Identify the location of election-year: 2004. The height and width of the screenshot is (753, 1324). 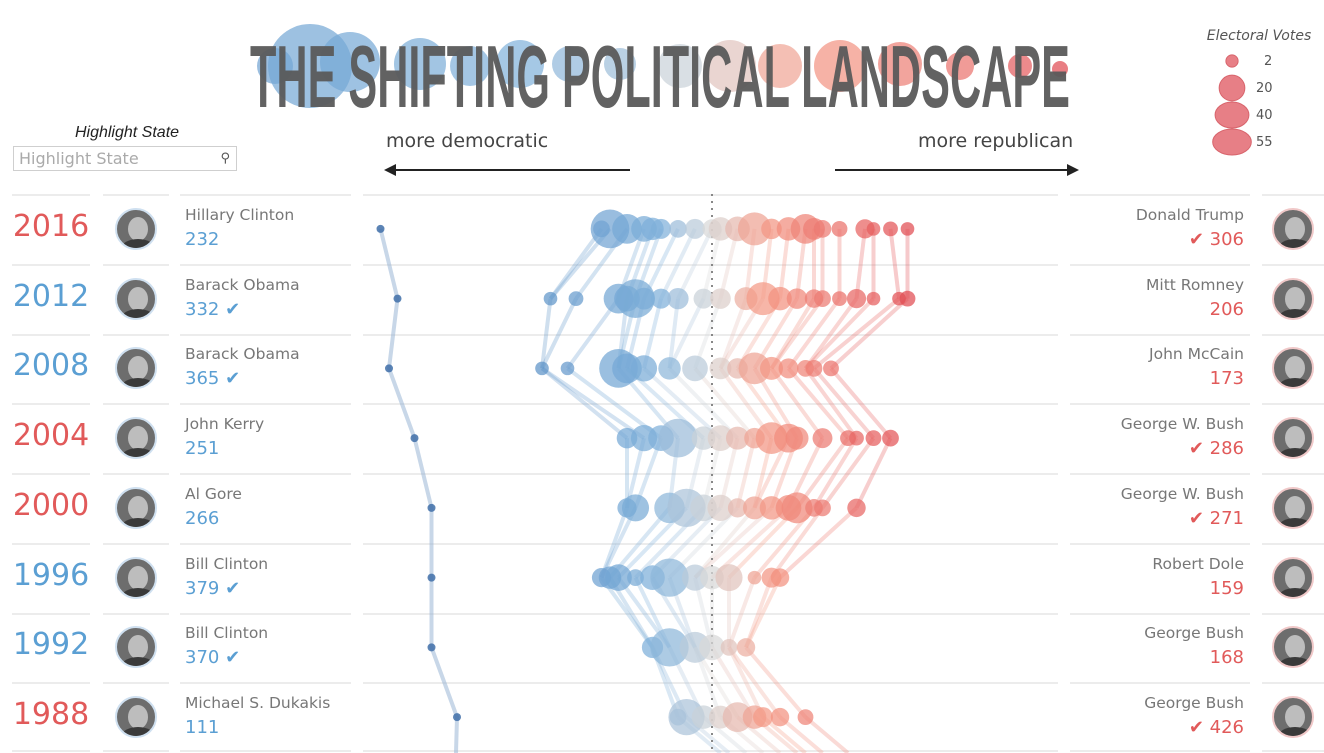
(51, 436).